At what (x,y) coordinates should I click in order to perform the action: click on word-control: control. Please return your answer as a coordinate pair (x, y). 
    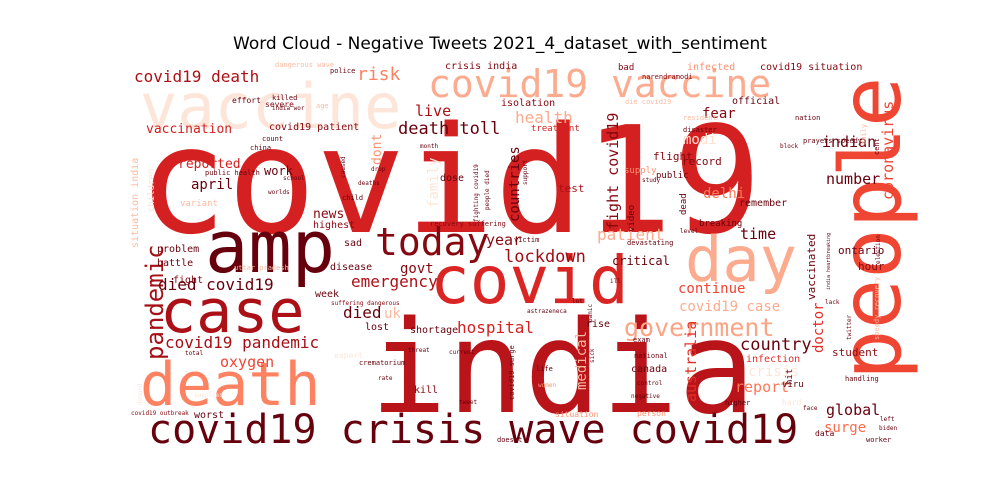
    Looking at the image, I should click on (650, 383).